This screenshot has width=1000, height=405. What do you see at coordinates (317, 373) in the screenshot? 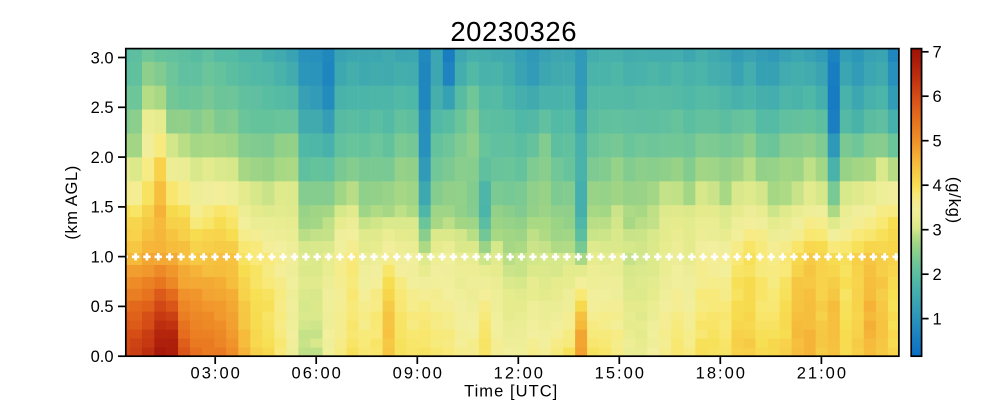
I see `svg-text: 06:00` at bounding box center [317, 373].